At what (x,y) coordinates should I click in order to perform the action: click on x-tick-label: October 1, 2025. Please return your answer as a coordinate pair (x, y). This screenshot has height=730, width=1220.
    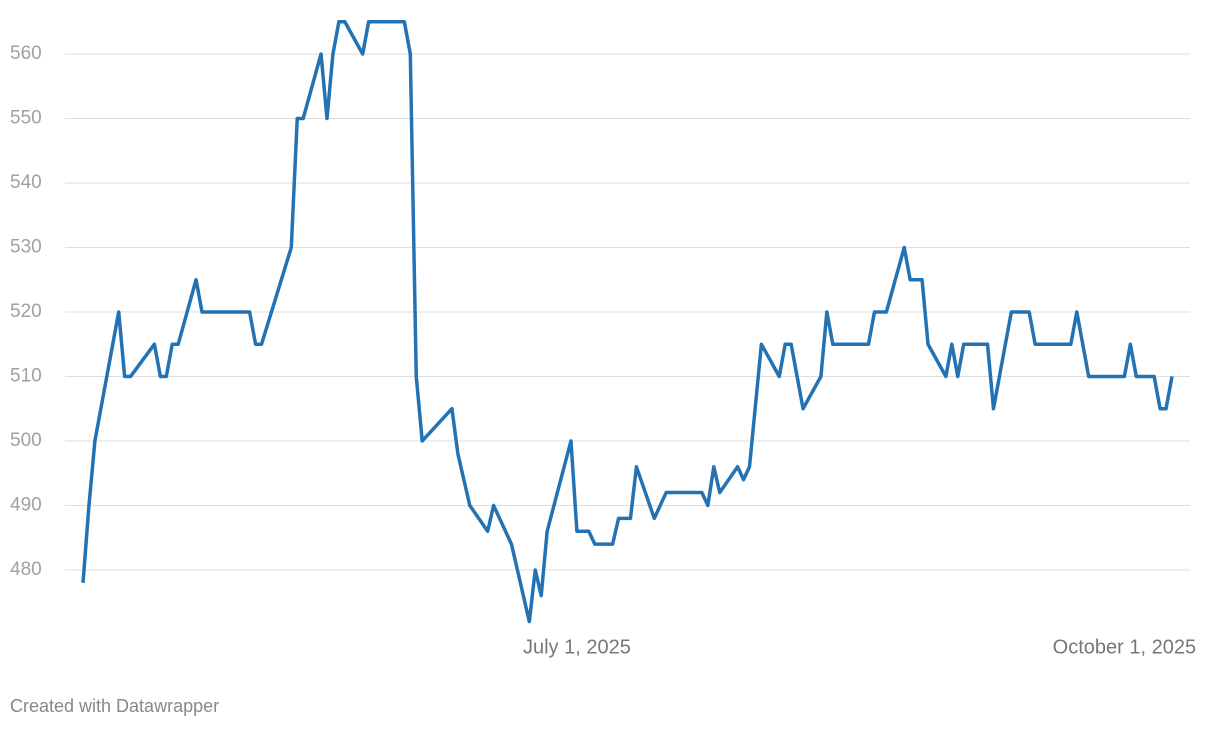
    Looking at the image, I should click on (1124, 647).